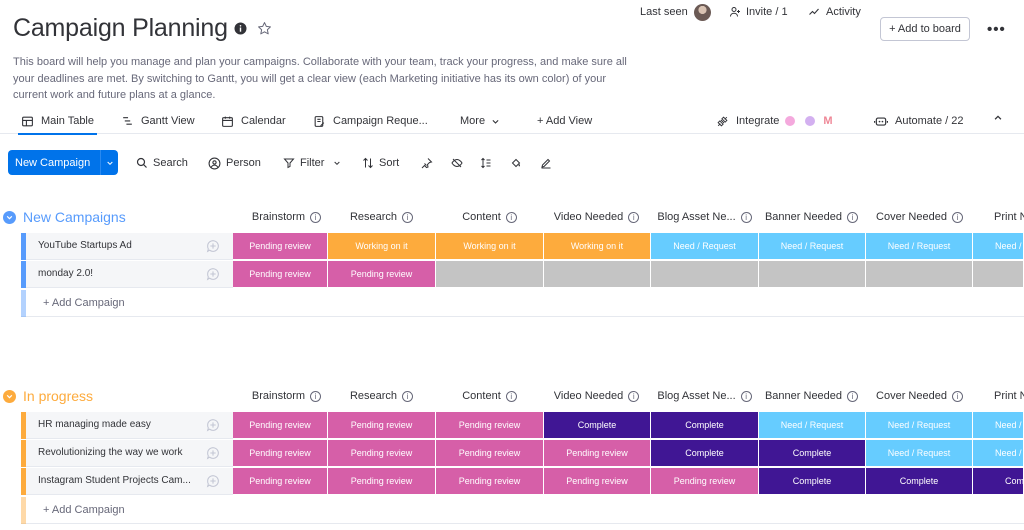  I want to click on group-title: New Campaigns, so click(74, 217).